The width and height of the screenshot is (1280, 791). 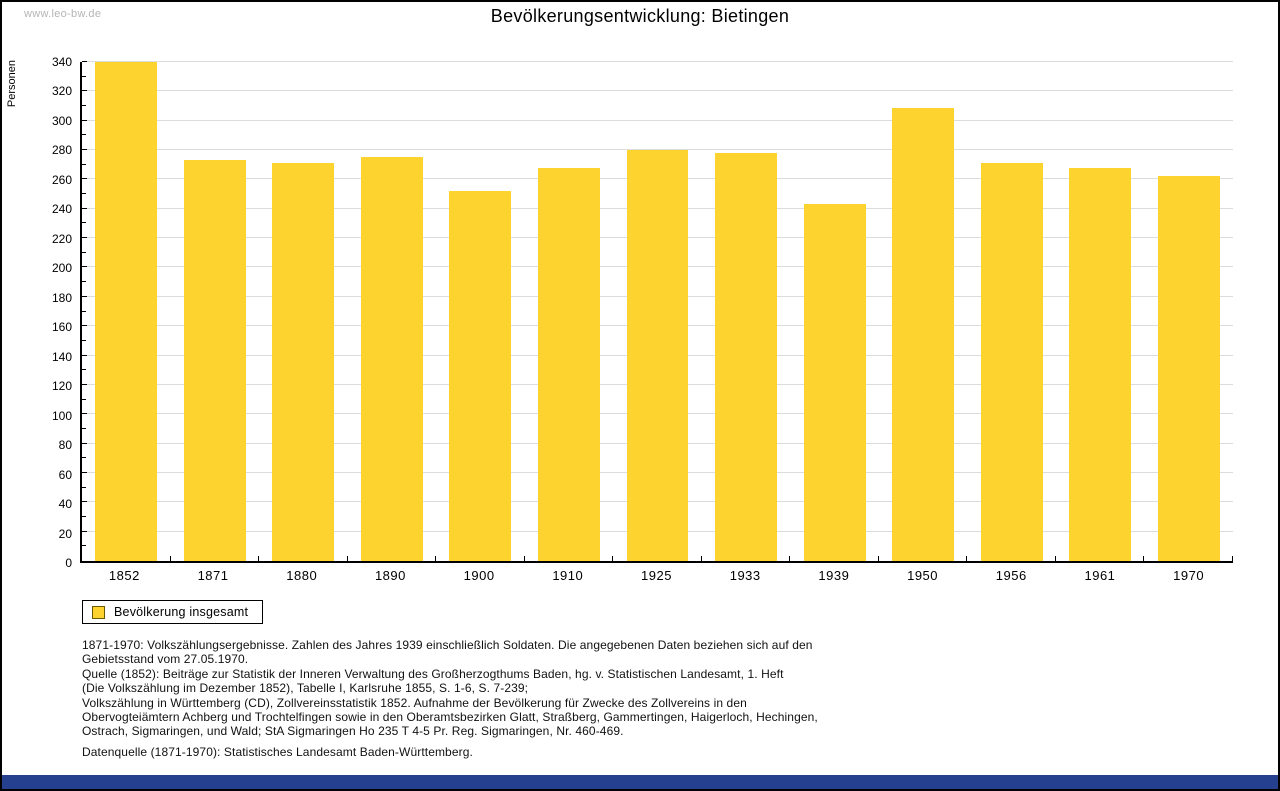 What do you see at coordinates (834, 575) in the screenshot?
I see `x-tick-label-1939: 1939` at bounding box center [834, 575].